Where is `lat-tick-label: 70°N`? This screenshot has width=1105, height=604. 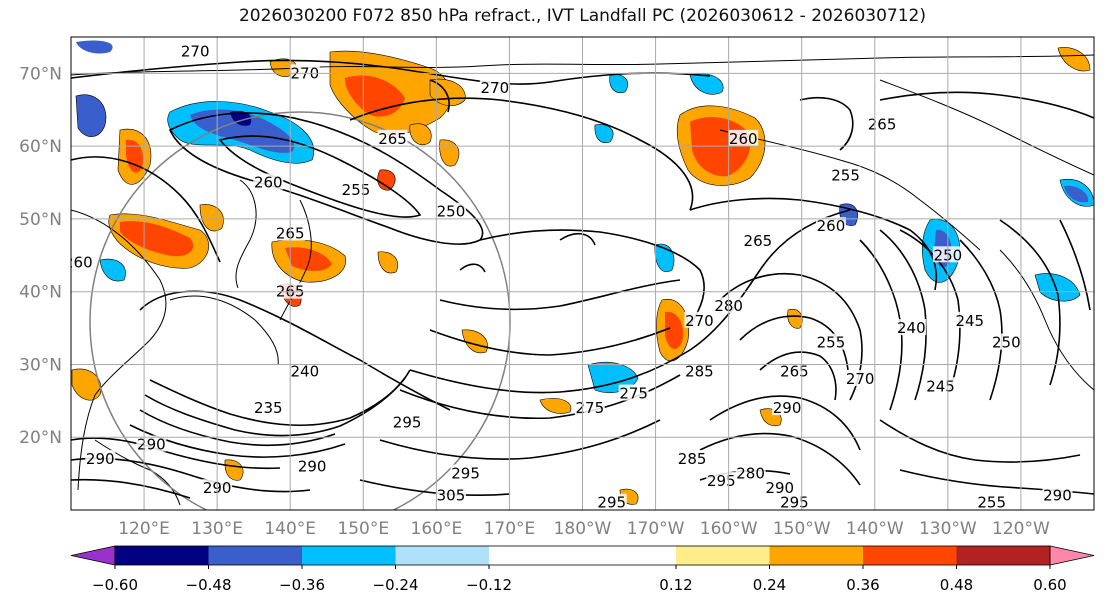 lat-tick-label: 70°N is located at coordinates (40, 74).